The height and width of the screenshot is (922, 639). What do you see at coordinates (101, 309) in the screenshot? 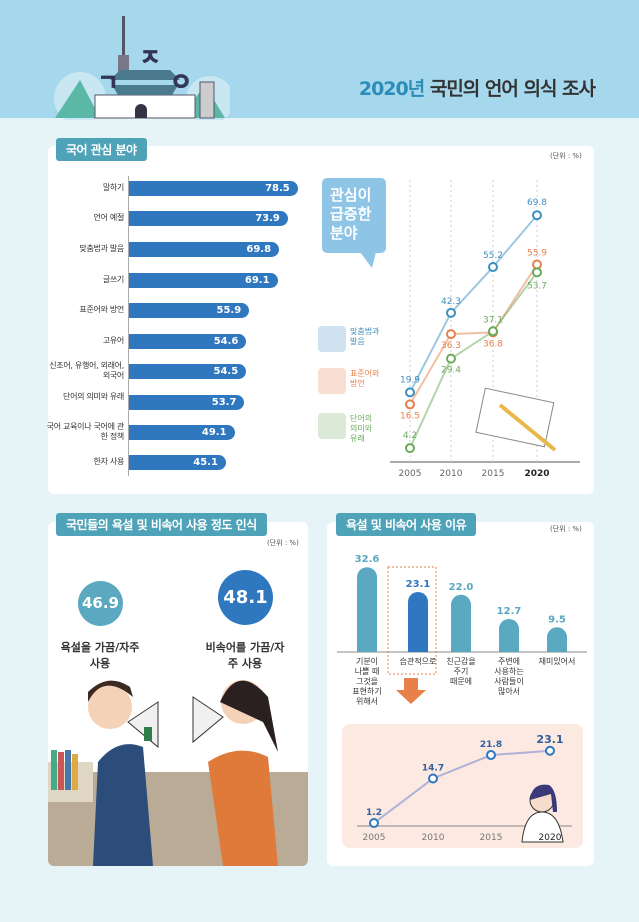
I see `bar-label: 표준어와 방언` at bounding box center [101, 309].